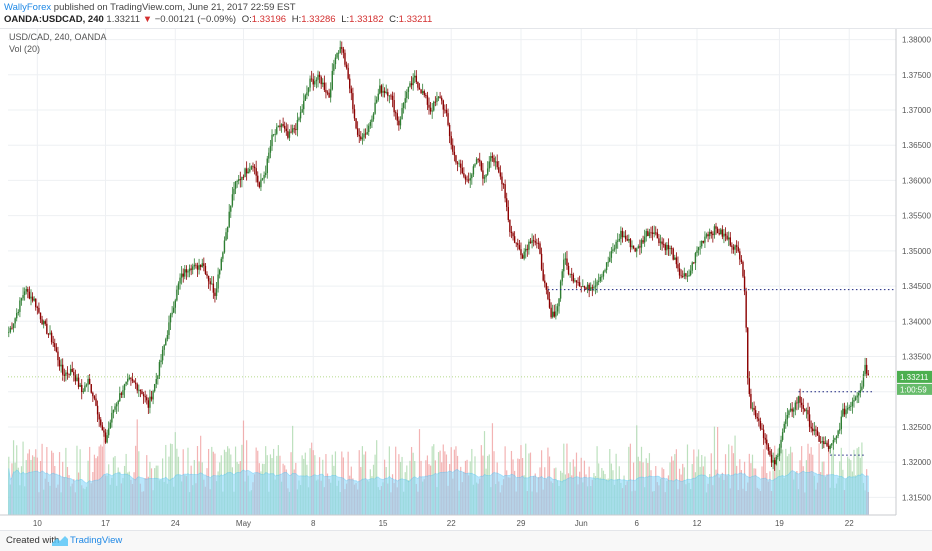 The width and height of the screenshot is (932, 551). What do you see at coordinates (916, 321) in the screenshot?
I see `y-tick-label: 1.34000` at bounding box center [916, 321].